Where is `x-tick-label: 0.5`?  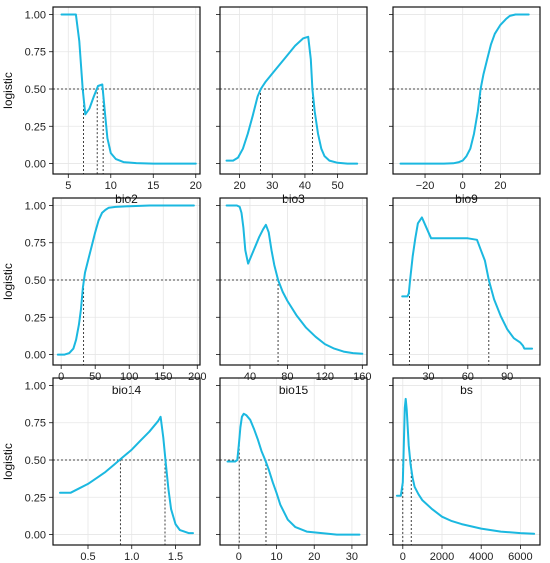 x-tick-label: 0.5 is located at coordinates (87, 557).